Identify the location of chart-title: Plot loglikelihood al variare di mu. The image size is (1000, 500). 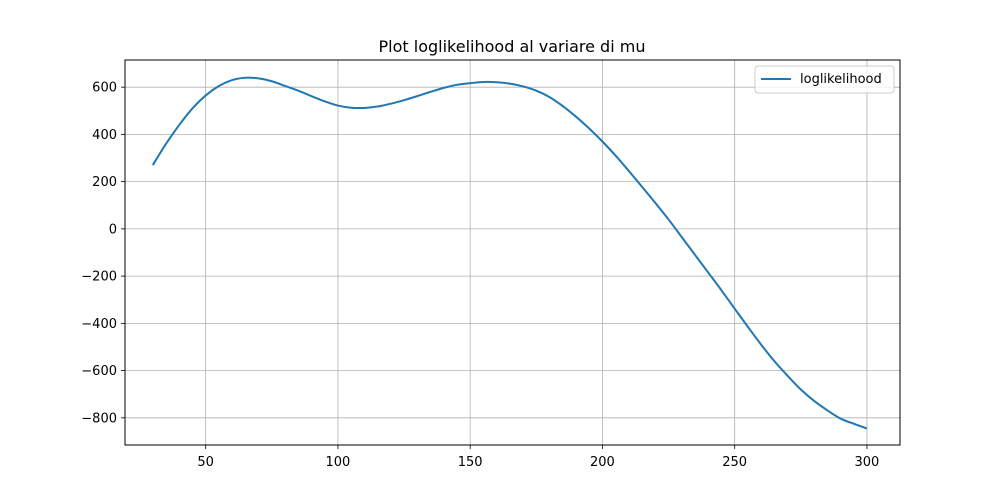
(512, 46).